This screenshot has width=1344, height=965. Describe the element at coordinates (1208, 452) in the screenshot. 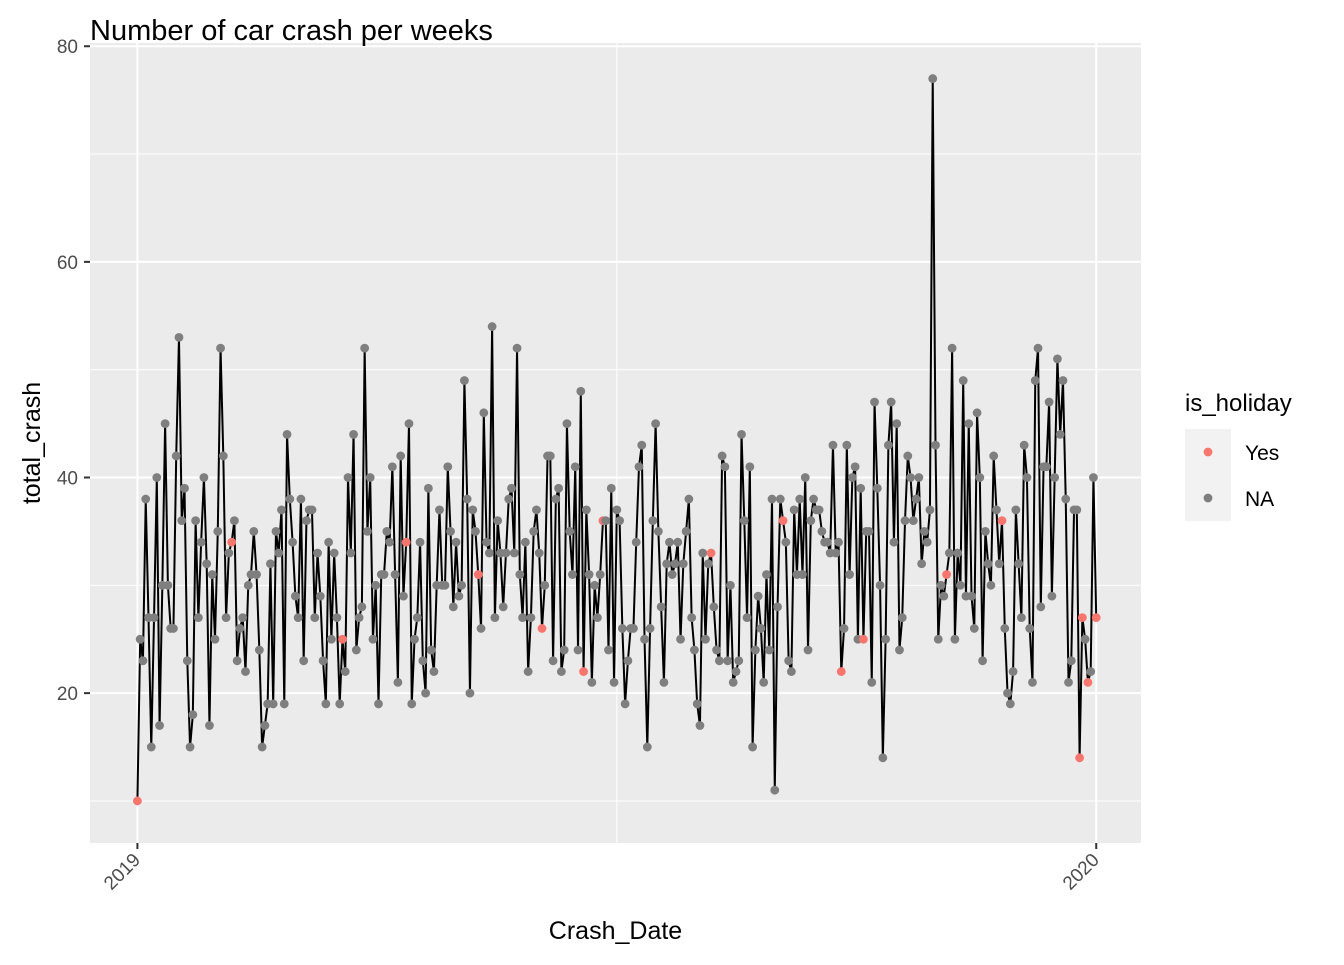

I see `legend-key-marker` at that location.